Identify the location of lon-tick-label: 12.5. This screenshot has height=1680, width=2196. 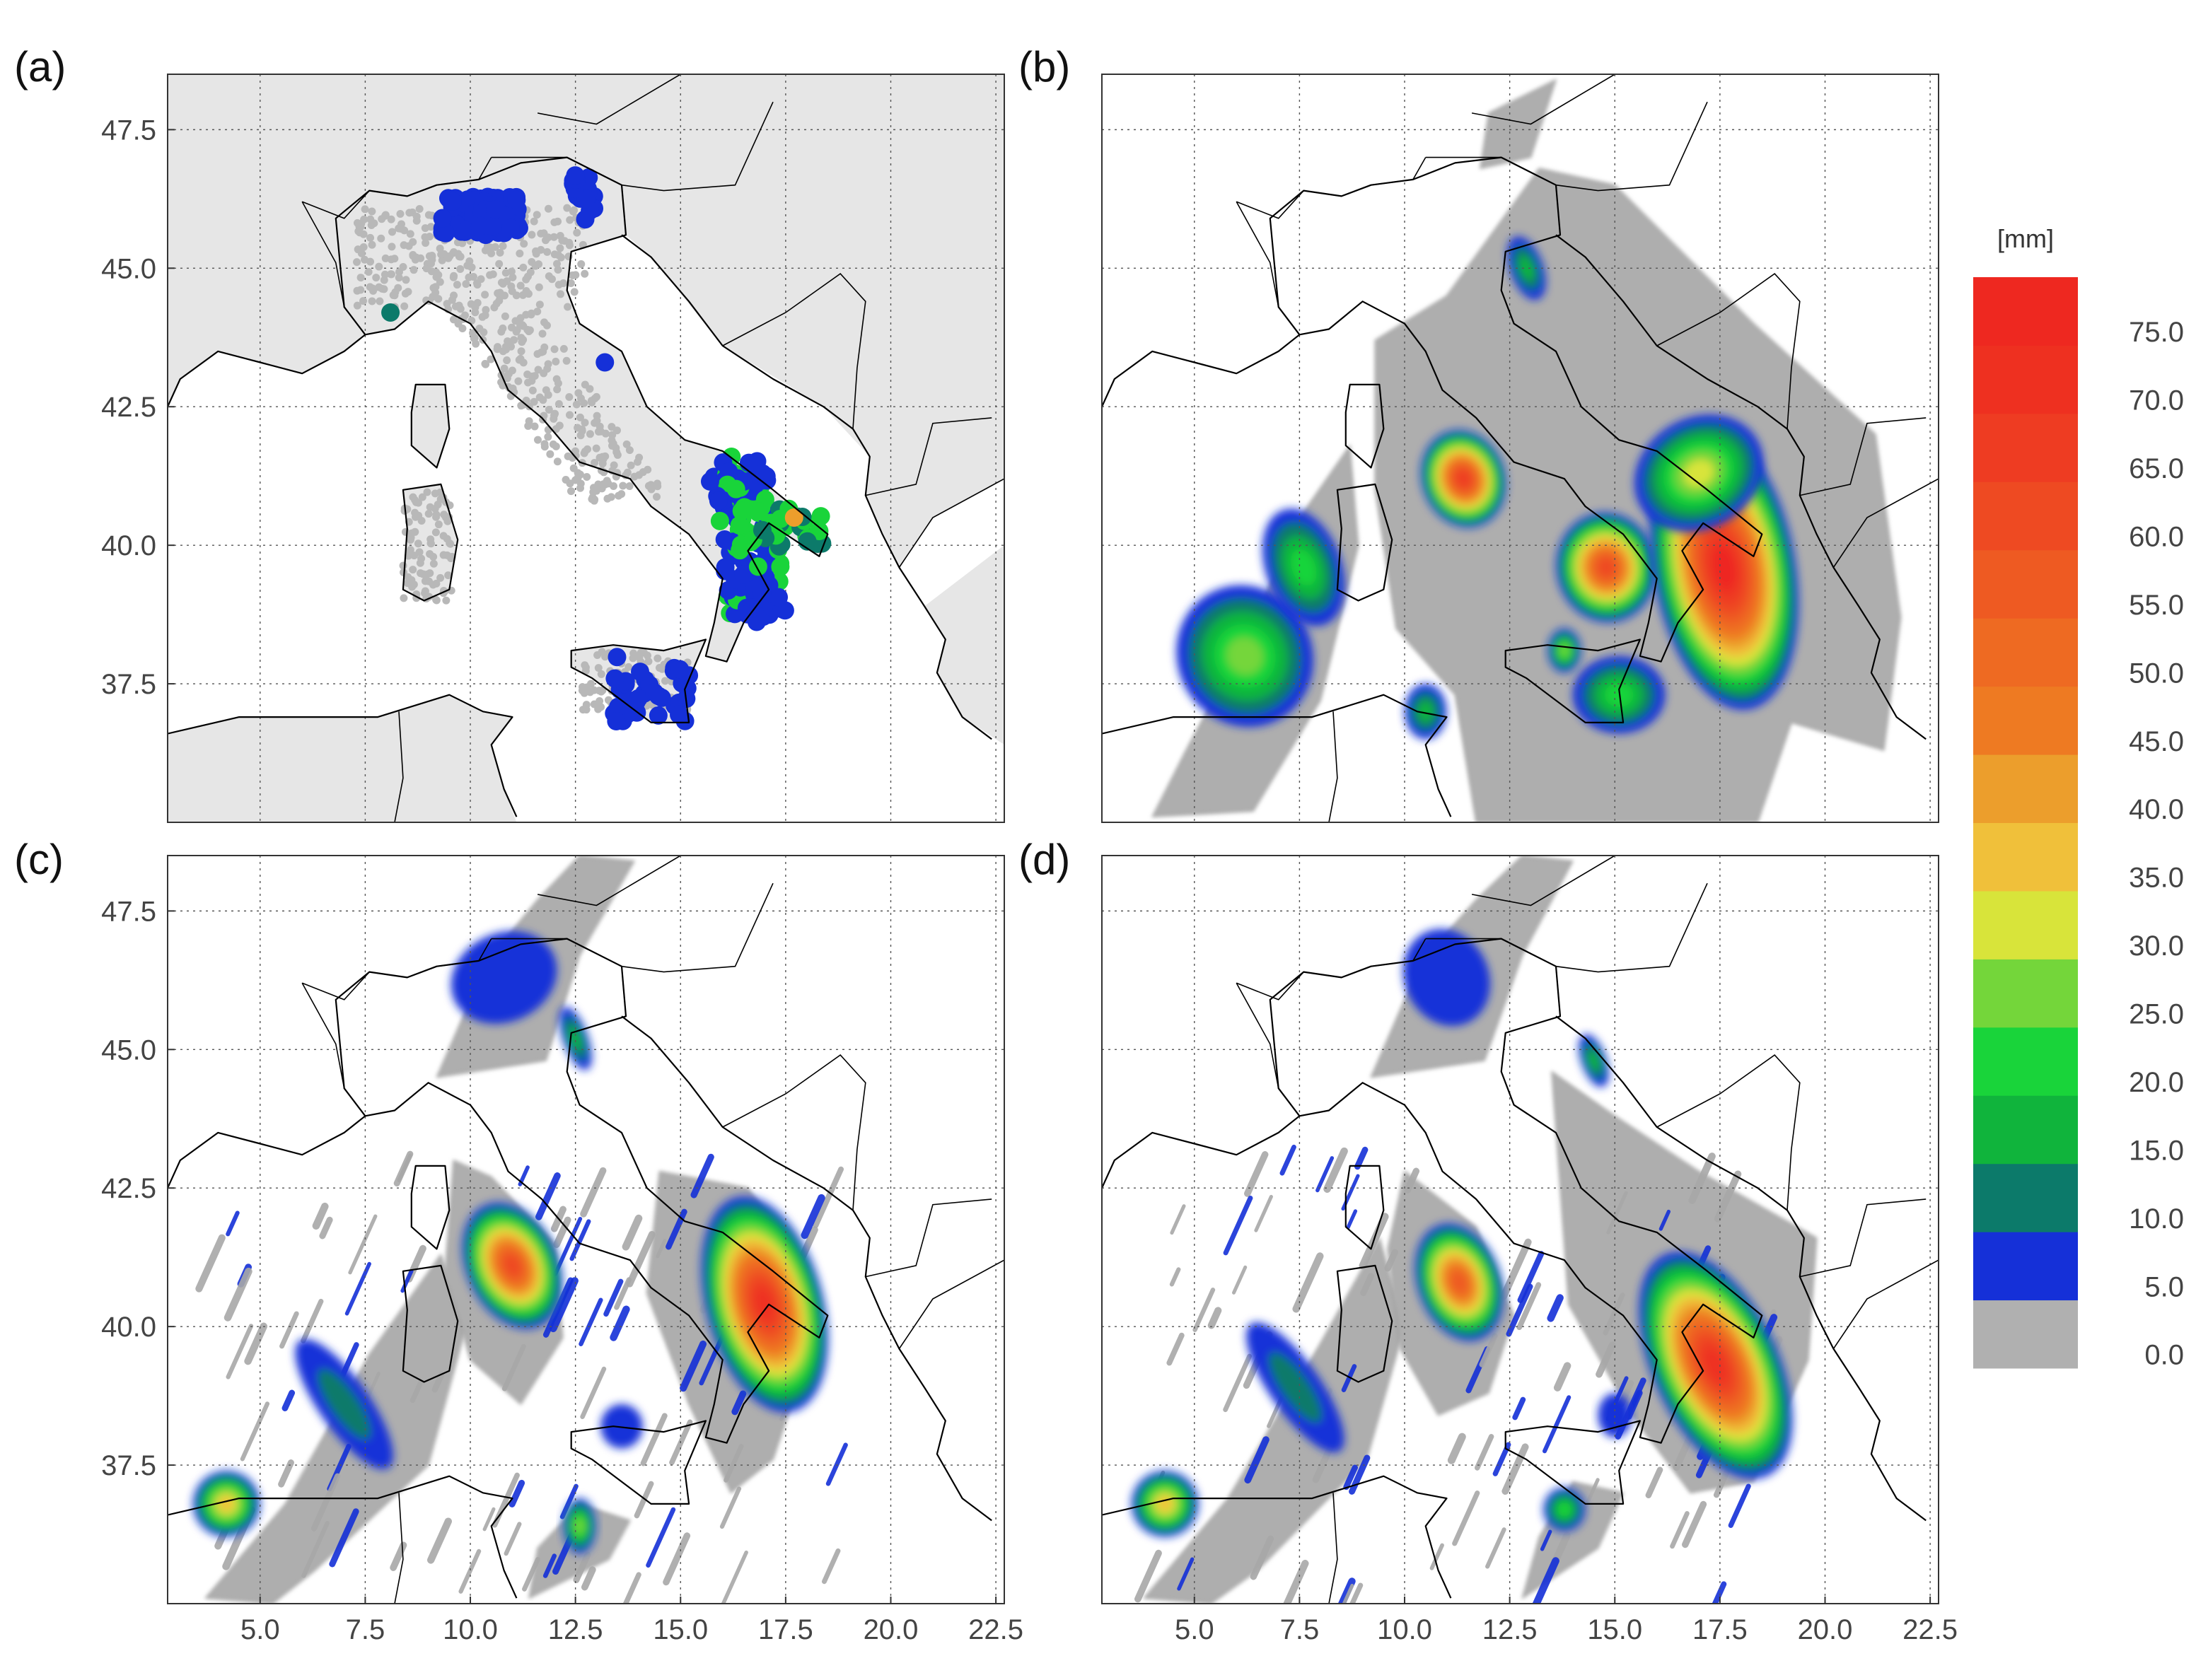
(575, 1630).